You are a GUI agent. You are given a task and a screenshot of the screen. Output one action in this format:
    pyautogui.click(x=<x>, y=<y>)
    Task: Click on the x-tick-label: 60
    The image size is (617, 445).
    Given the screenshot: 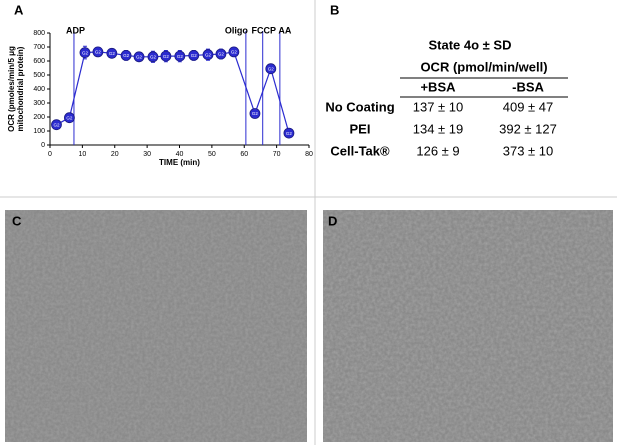 What is the action you would take?
    pyautogui.click(x=244, y=154)
    